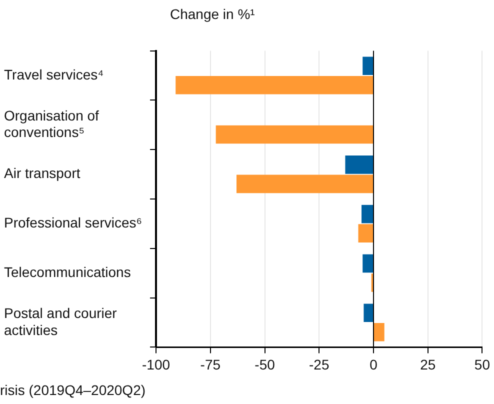  What do you see at coordinates (52, 123) in the screenshot?
I see `y-tick-label: Organisation of conventions⁵` at bounding box center [52, 123].